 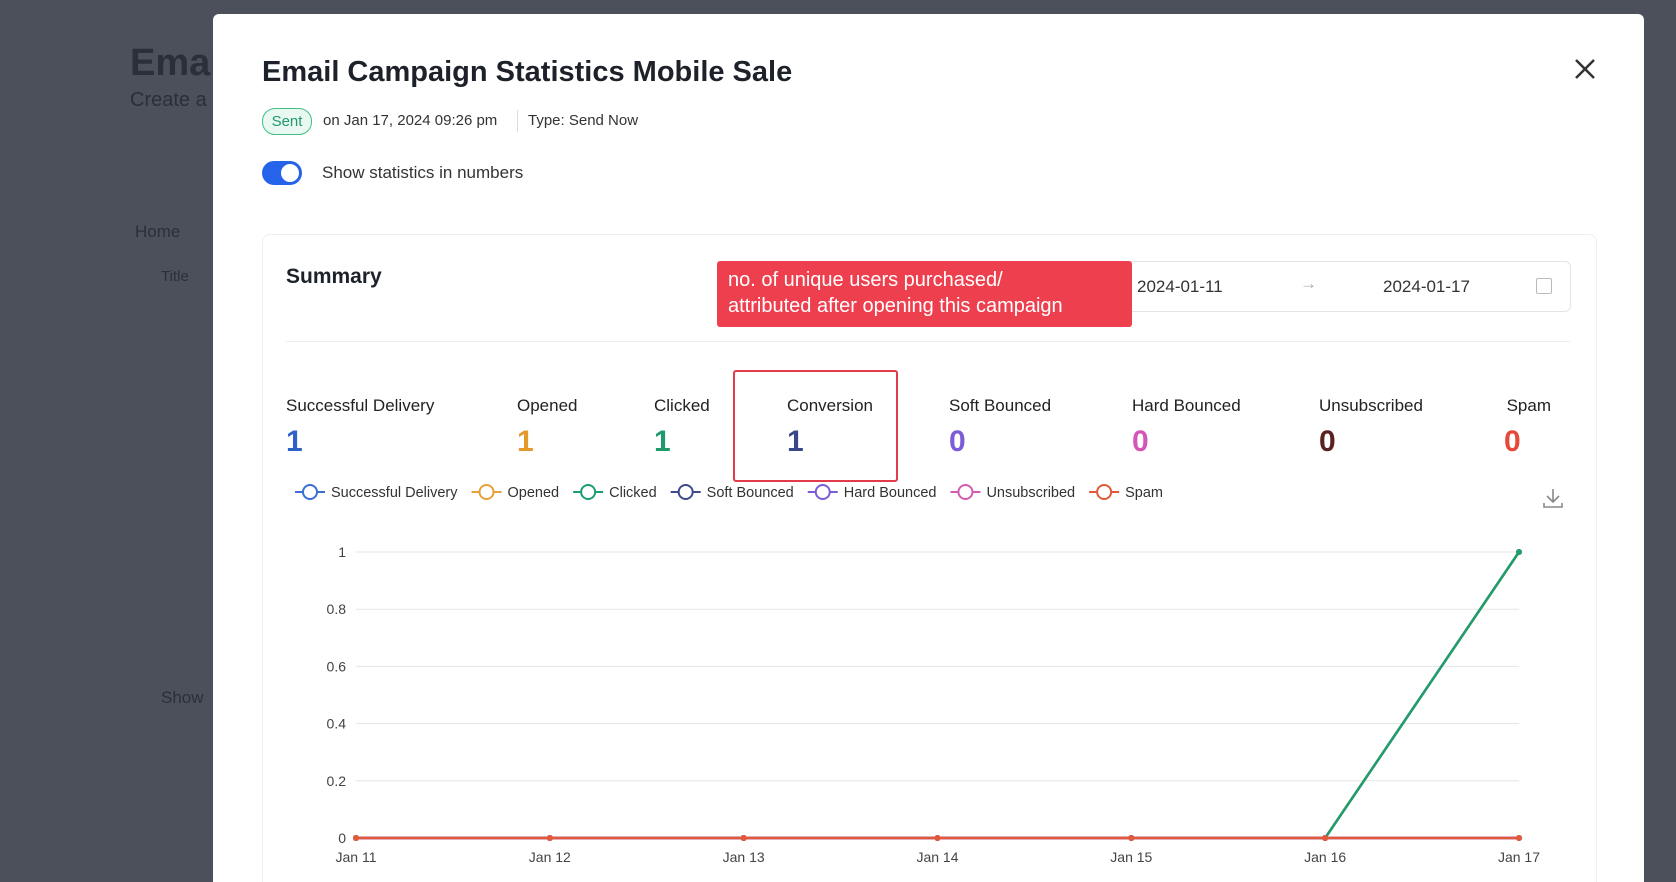 I want to click on stat-label: Hard Bounced, so click(x=1186, y=405).